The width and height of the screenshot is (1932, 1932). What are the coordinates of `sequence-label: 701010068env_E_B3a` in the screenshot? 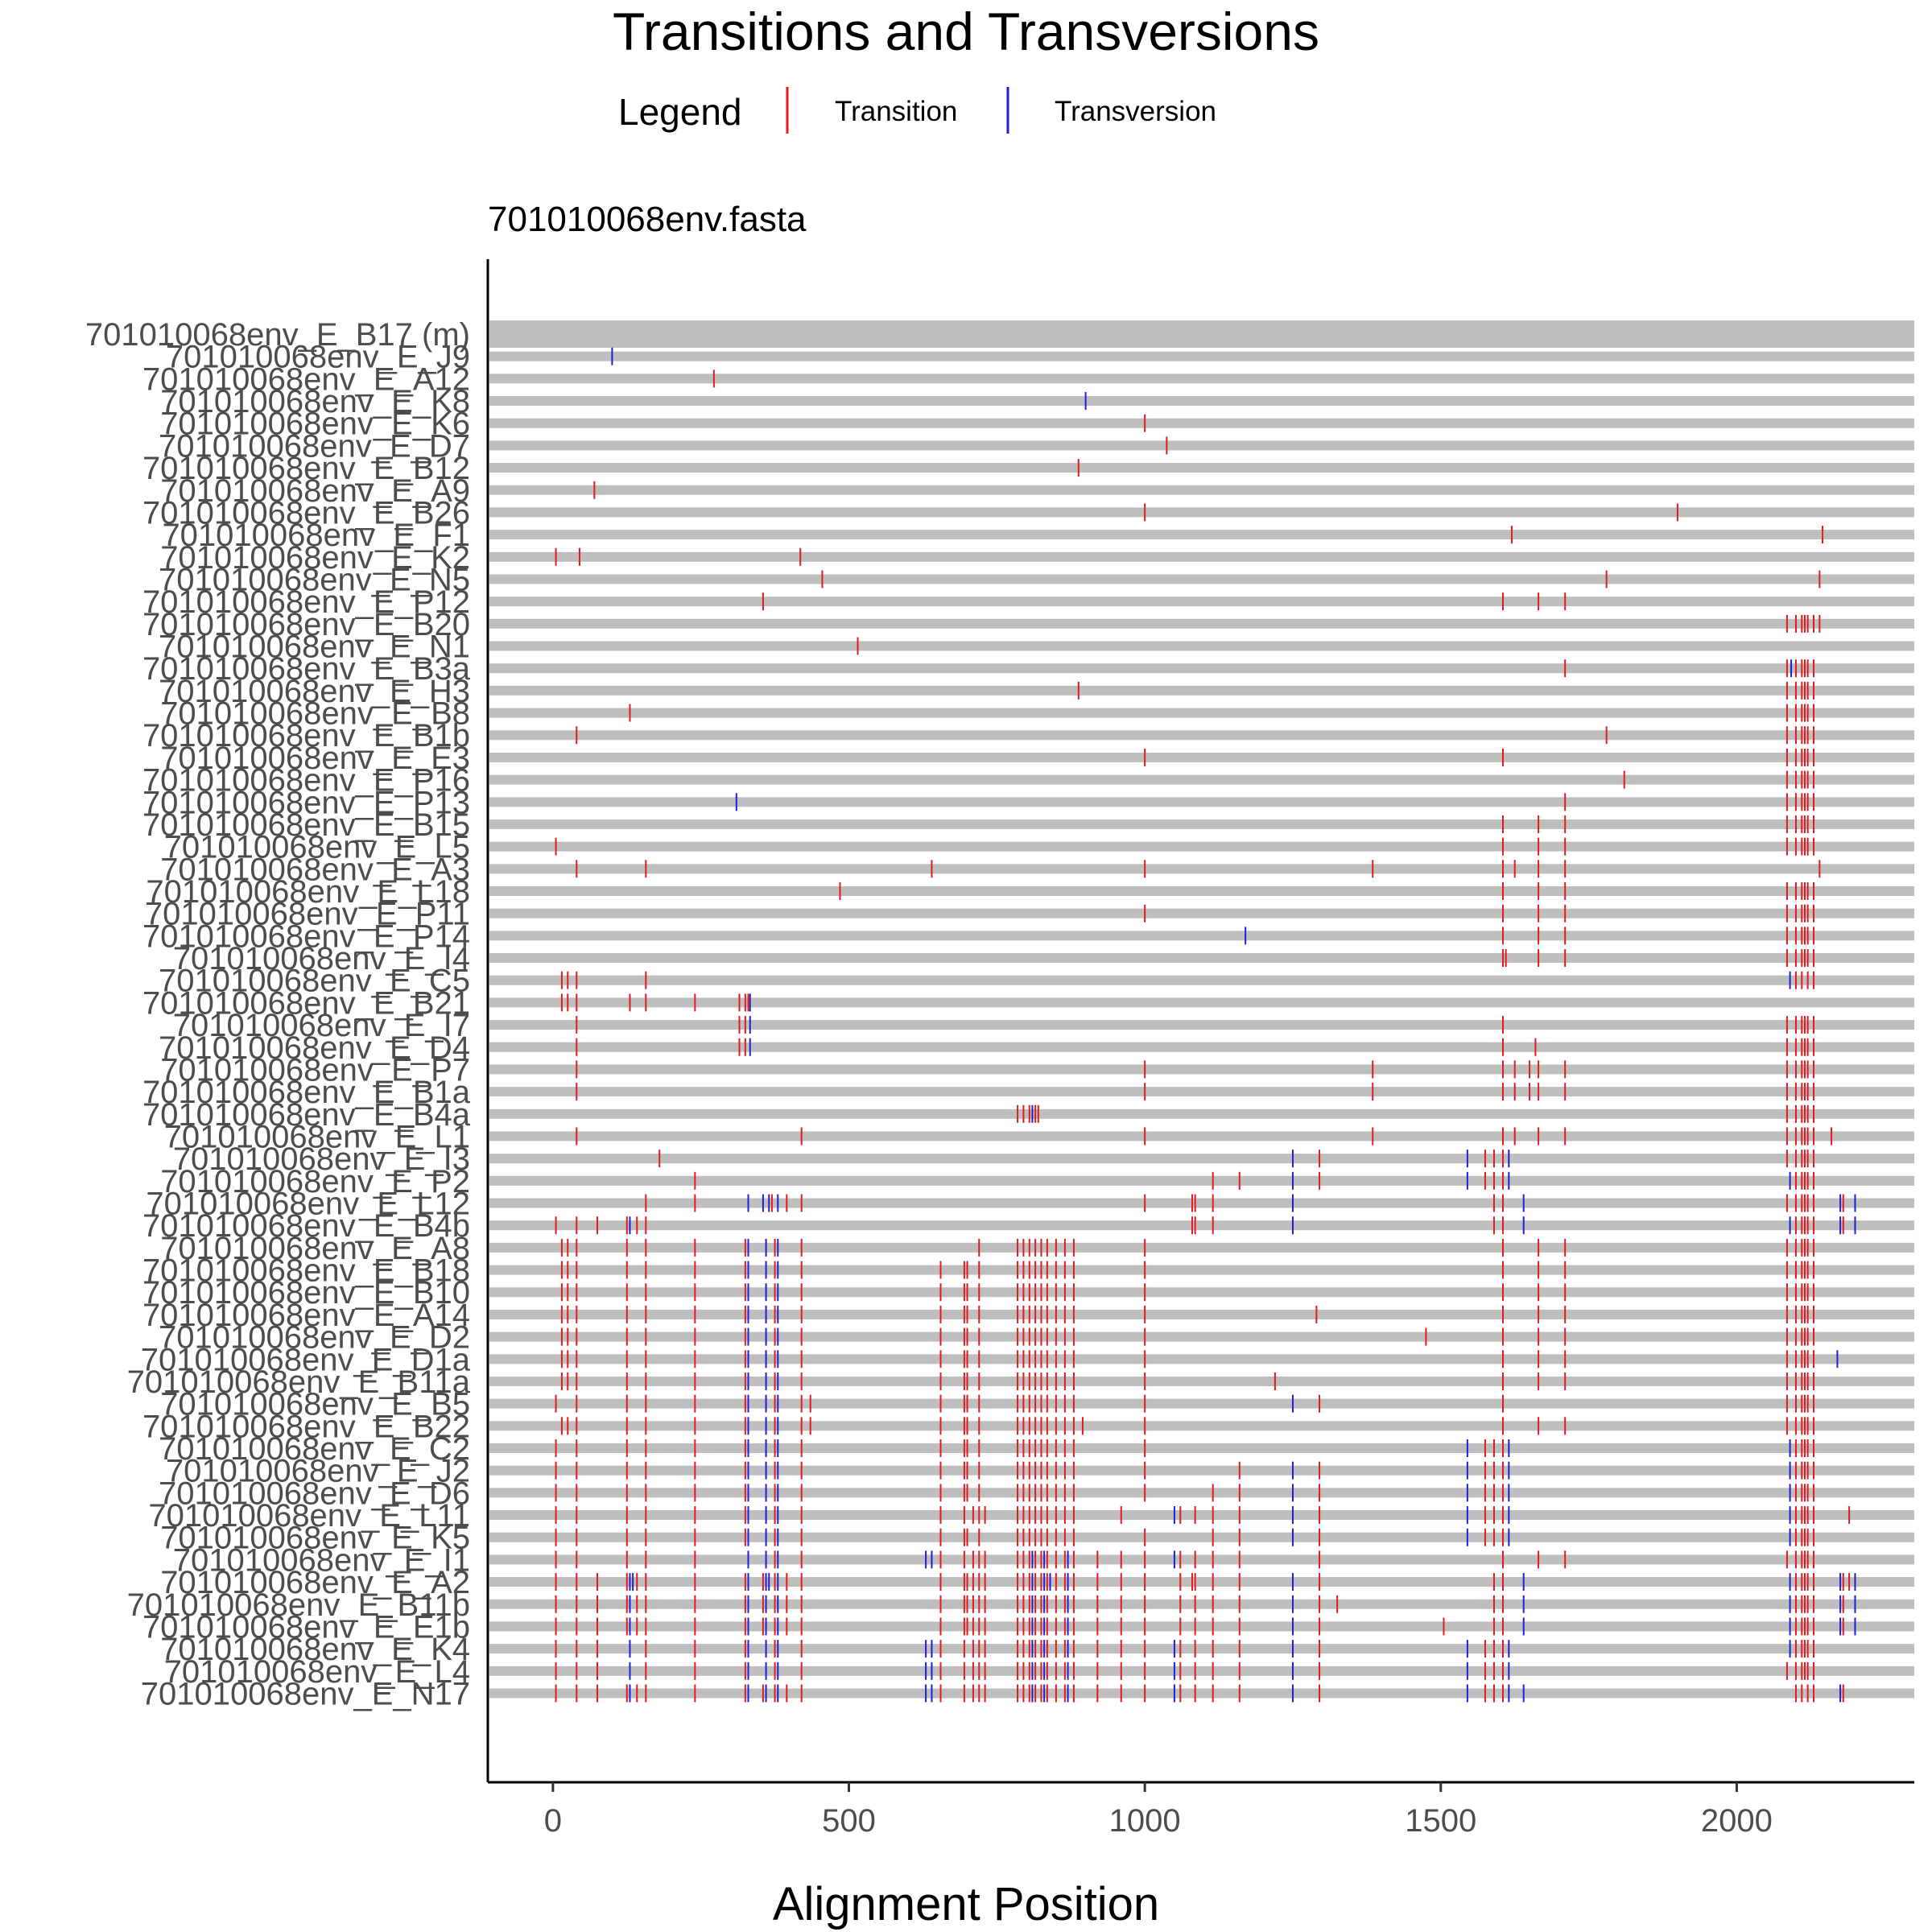 It's located at (306, 669).